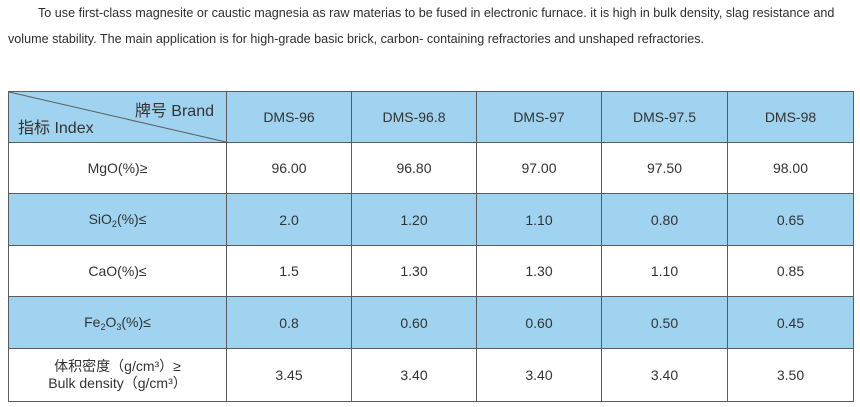  What do you see at coordinates (790, 117) in the screenshot?
I see `brand-header: DMS-98` at bounding box center [790, 117].